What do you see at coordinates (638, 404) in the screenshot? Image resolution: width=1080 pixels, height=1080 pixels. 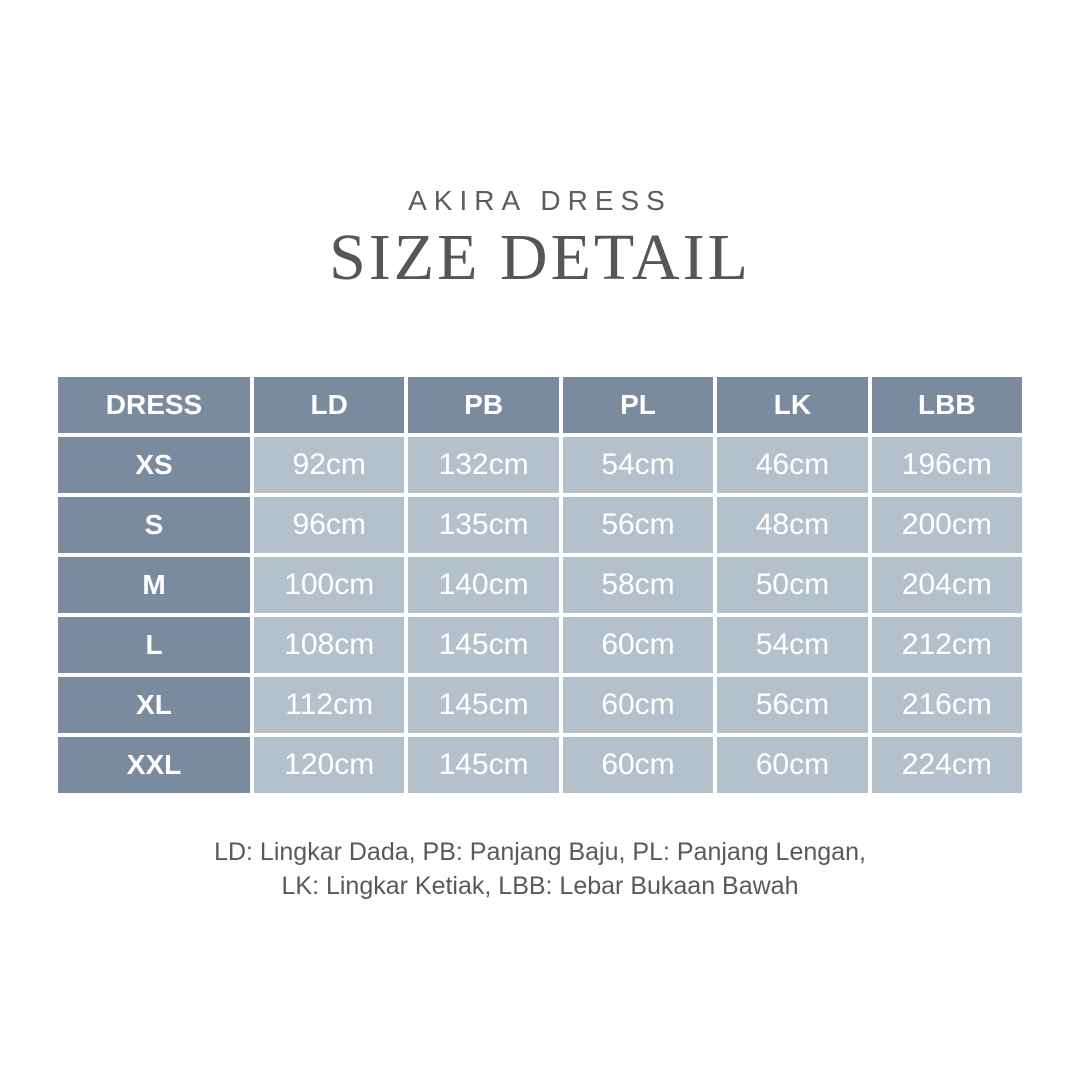 I see `table-header-cell: PL` at bounding box center [638, 404].